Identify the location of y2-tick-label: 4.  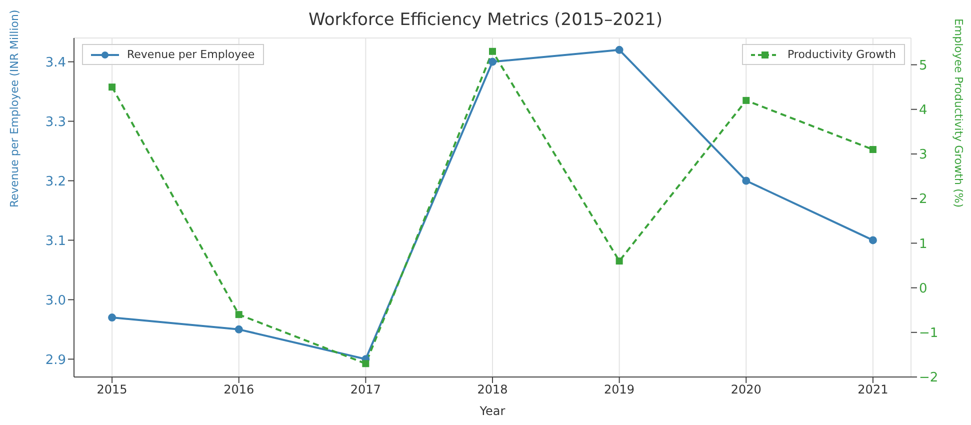
(923, 110).